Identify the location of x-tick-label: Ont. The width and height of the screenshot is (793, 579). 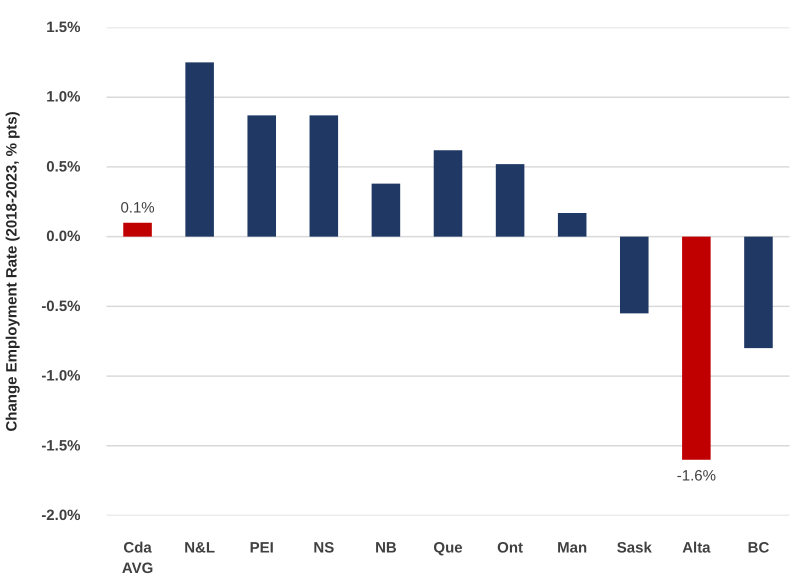
(510, 548).